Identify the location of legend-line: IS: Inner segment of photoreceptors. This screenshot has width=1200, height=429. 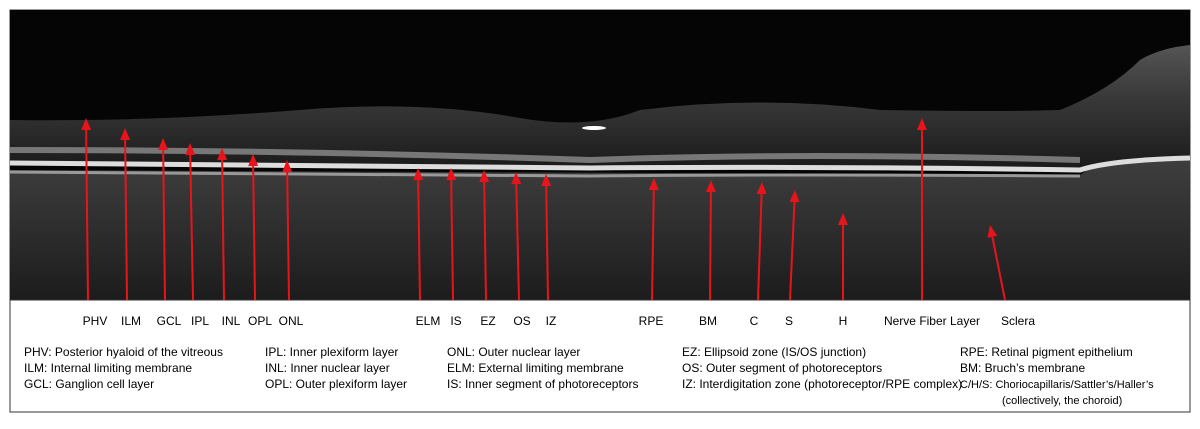
(542, 384).